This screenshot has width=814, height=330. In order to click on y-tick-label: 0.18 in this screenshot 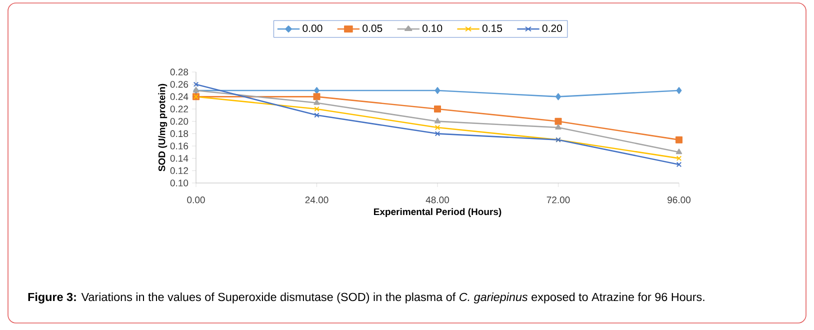, I will do `click(179, 134)`.